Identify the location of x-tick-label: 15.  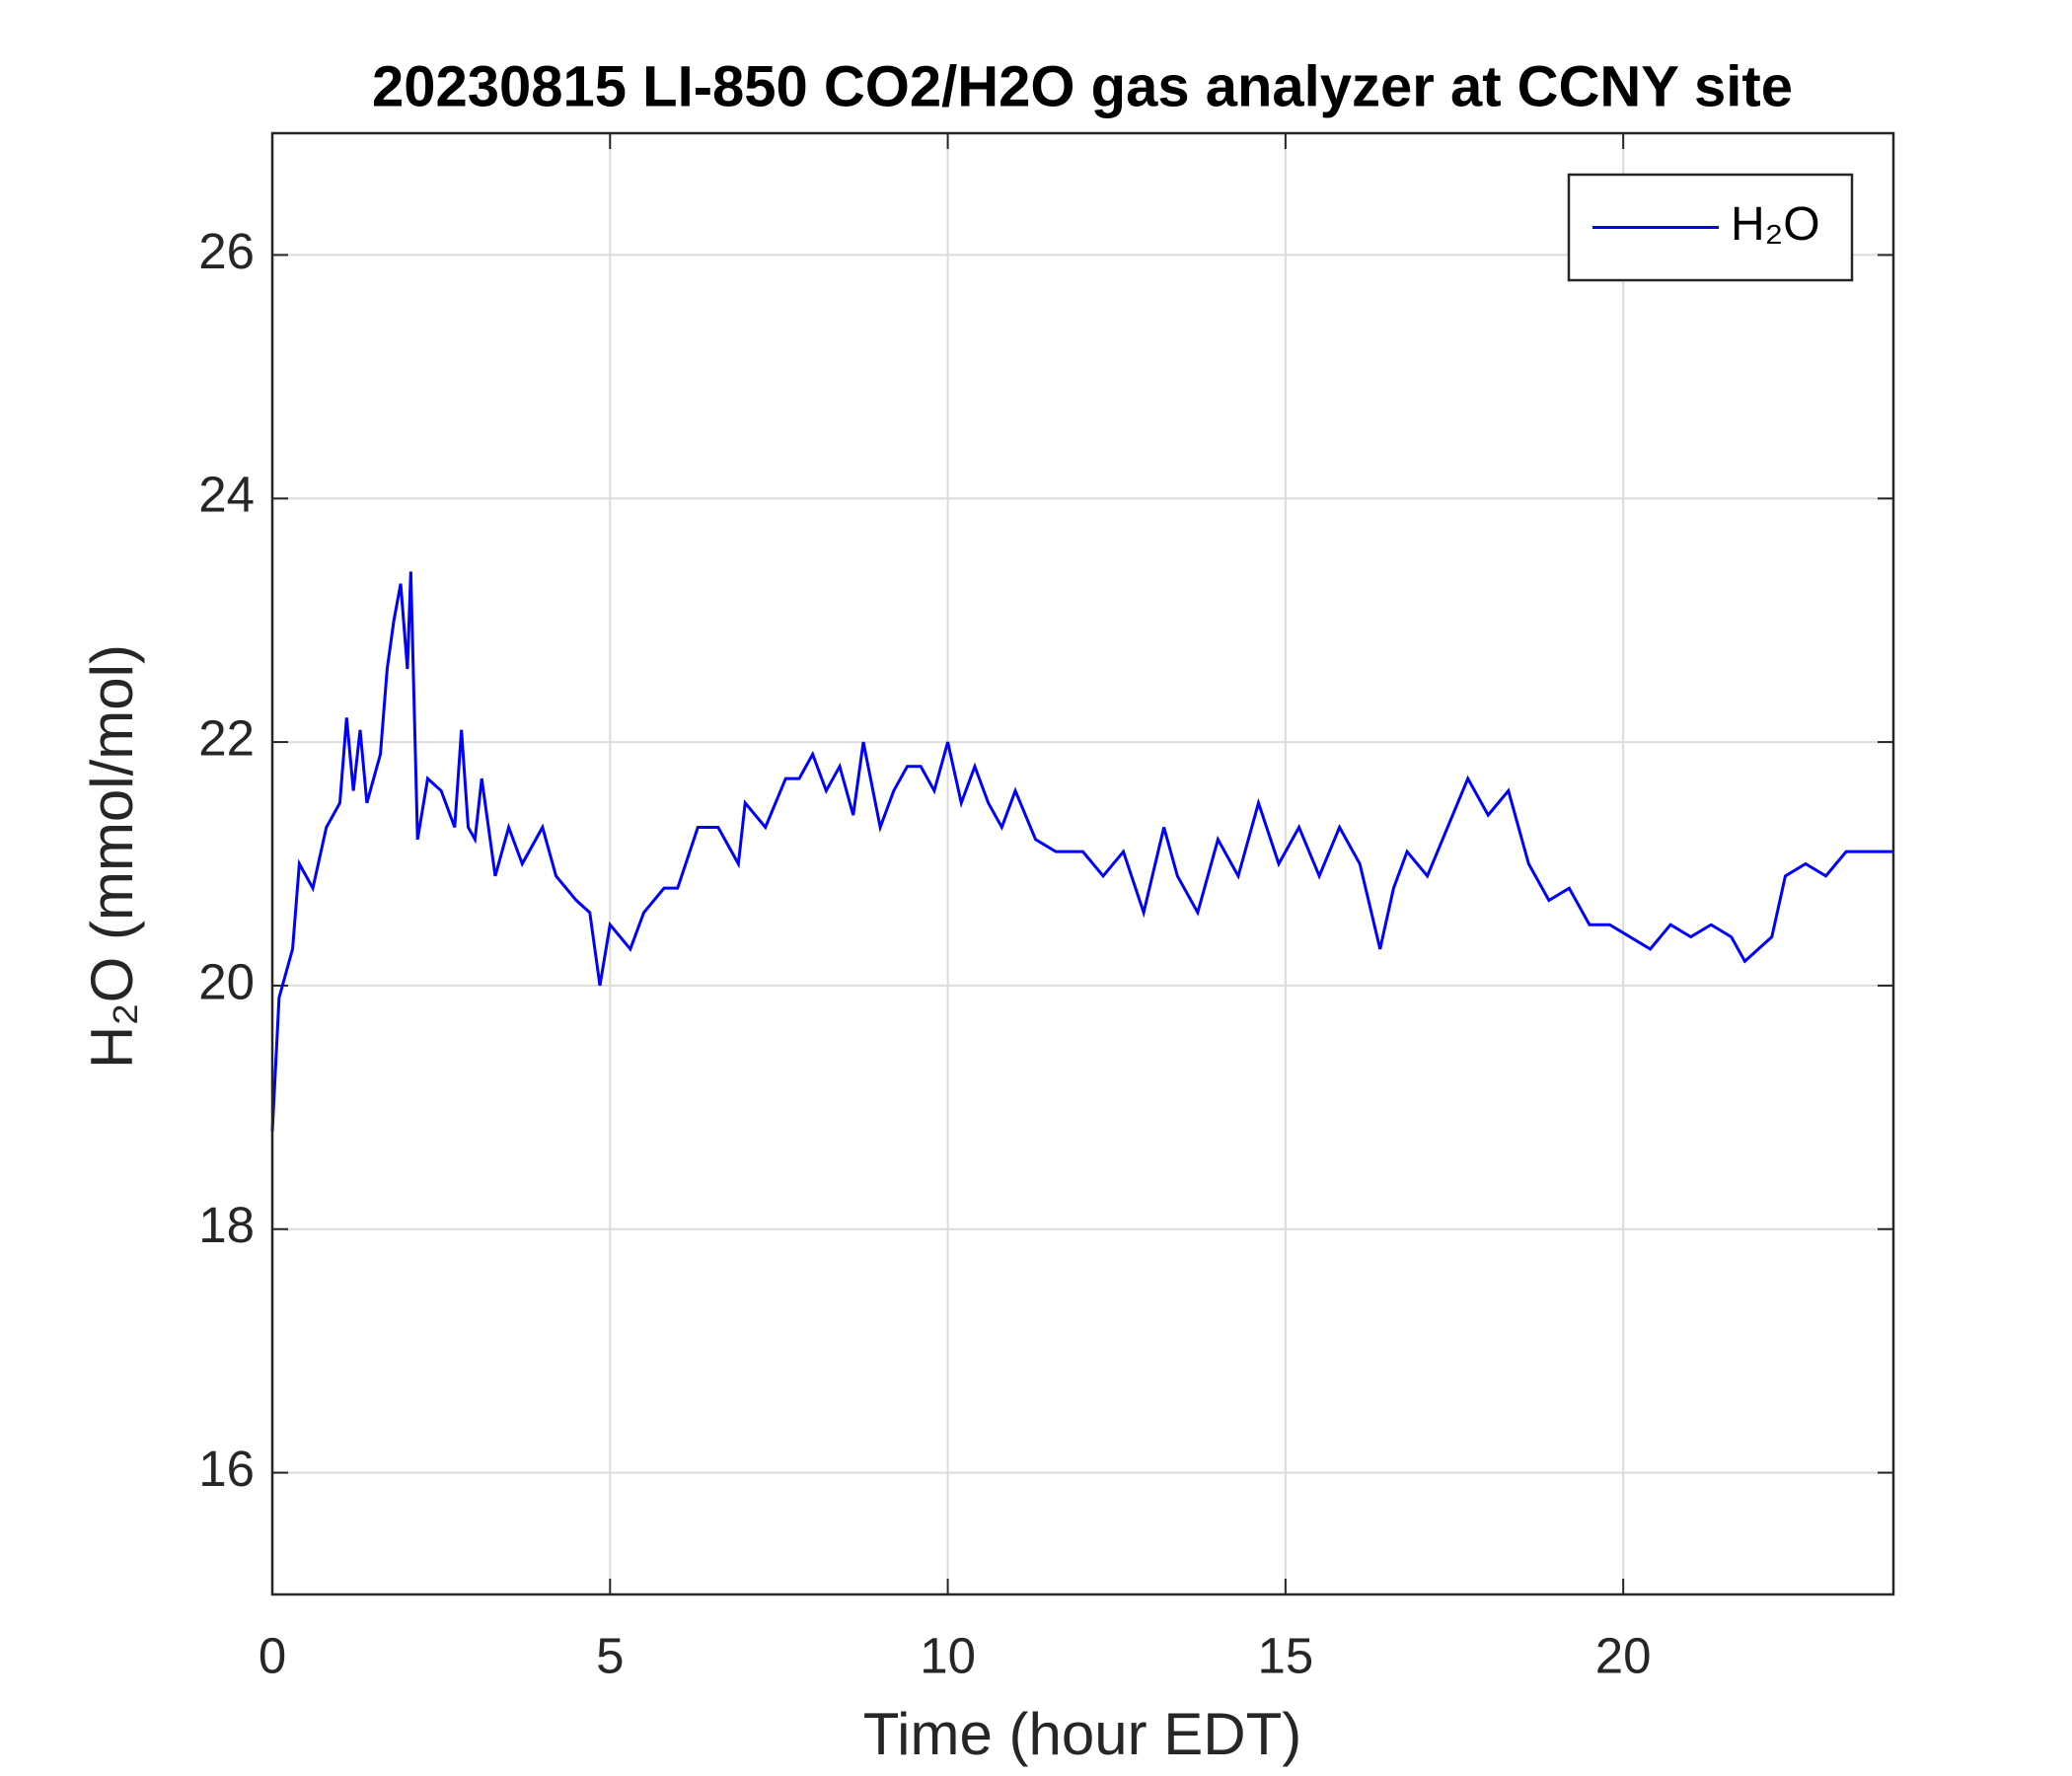
(1286, 1655).